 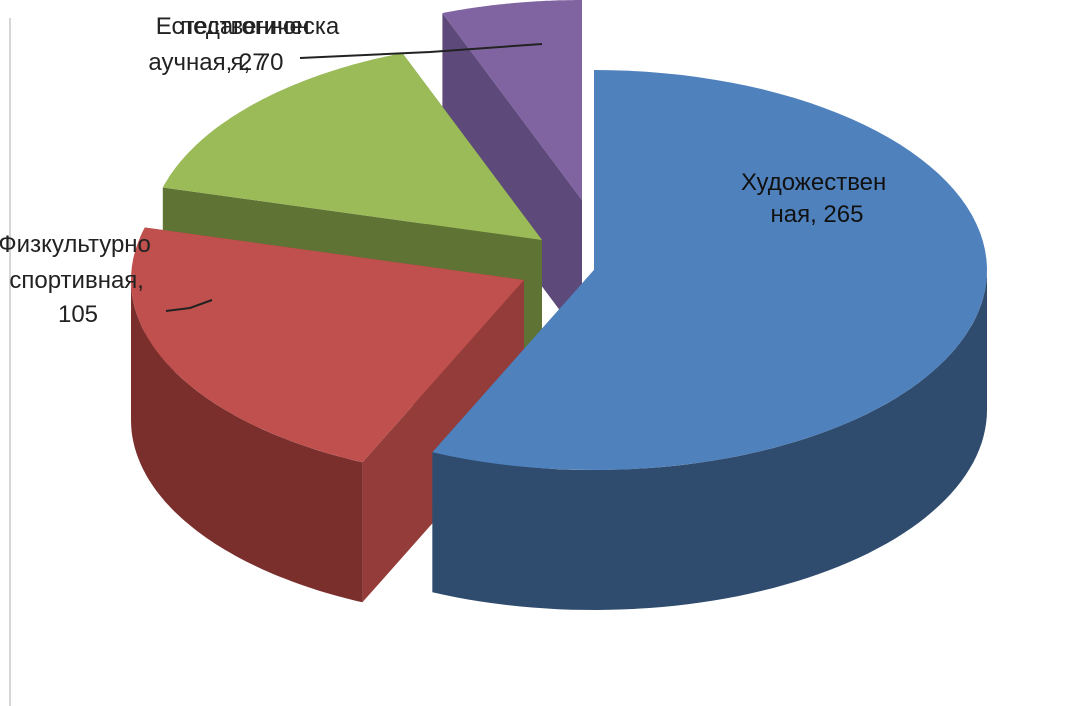 What do you see at coordinates (421, 51) in the screenshot?
I see `leader-line-small-slices` at bounding box center [421, 51].